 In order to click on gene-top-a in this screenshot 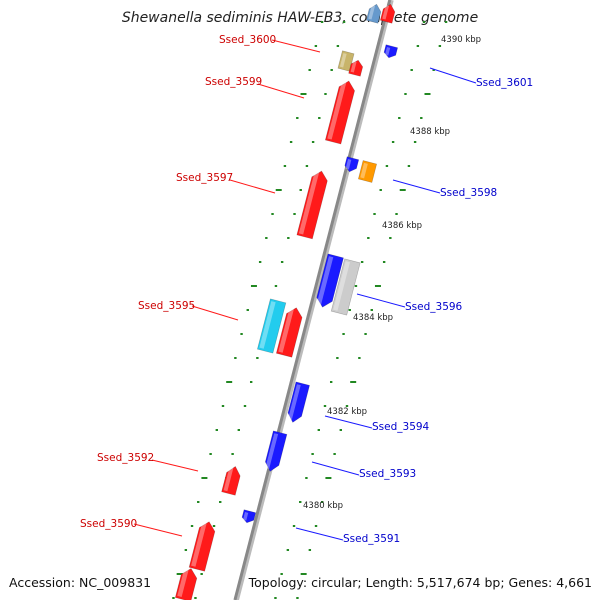, I will do `click(373, 13)`.